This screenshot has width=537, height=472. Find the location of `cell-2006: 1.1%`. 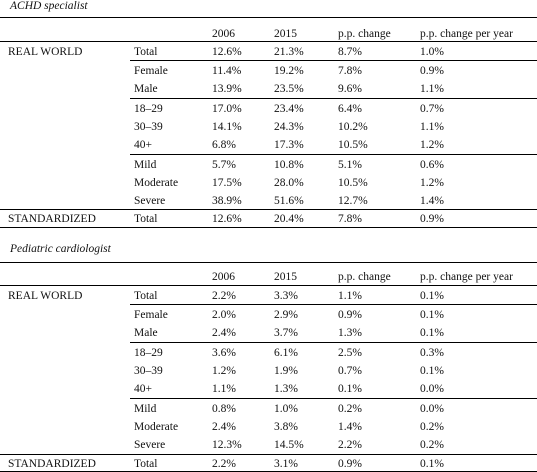

cell-2006: 1.1% is located at coordinates (224, 389).